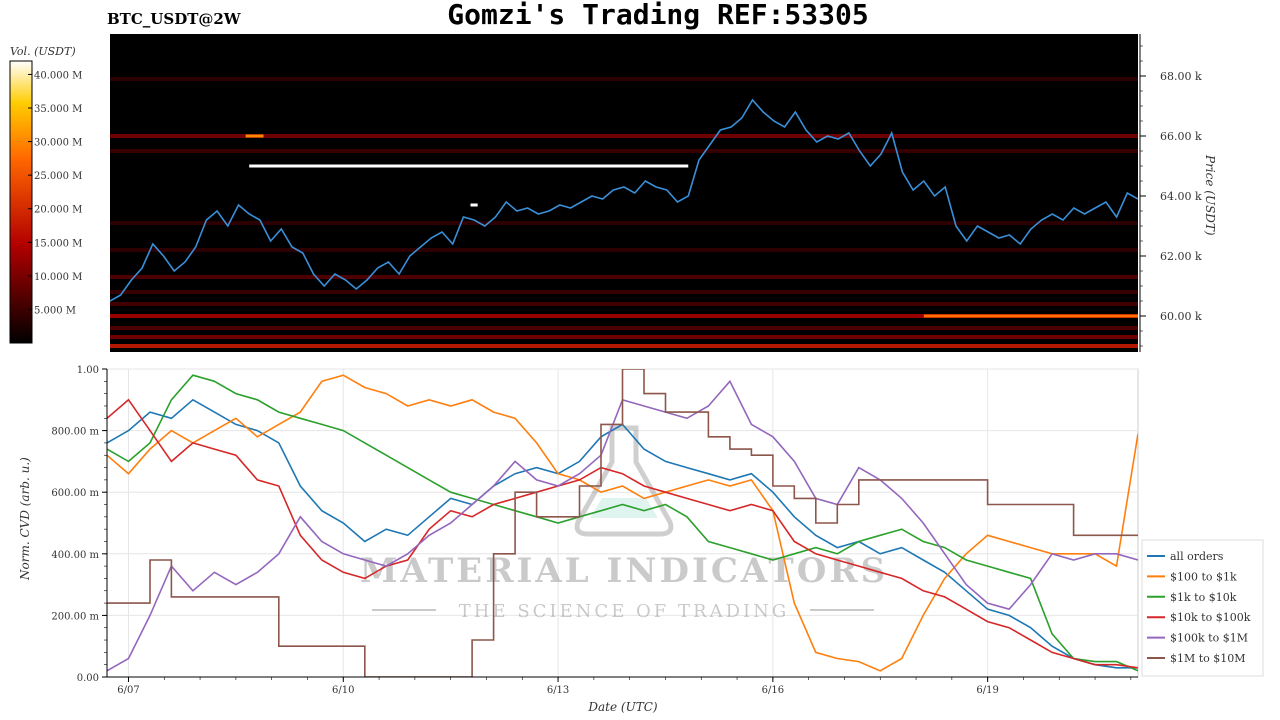 The width and height of the screenshot is (1280, 720). Describe the element at coordinates (1181, 316) in the screenshot. I see `price-axis-tick-label: 60.00 k` at that location.